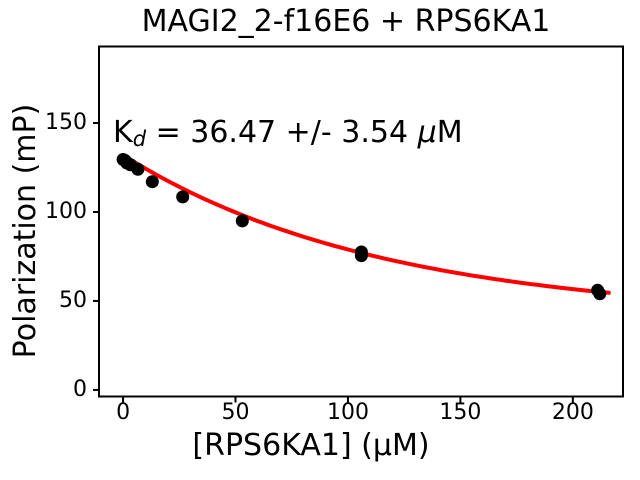 The image size is (640, 480). I want to click on x-axis-label: [RPS6KA1] (μM), so click(311, 445).